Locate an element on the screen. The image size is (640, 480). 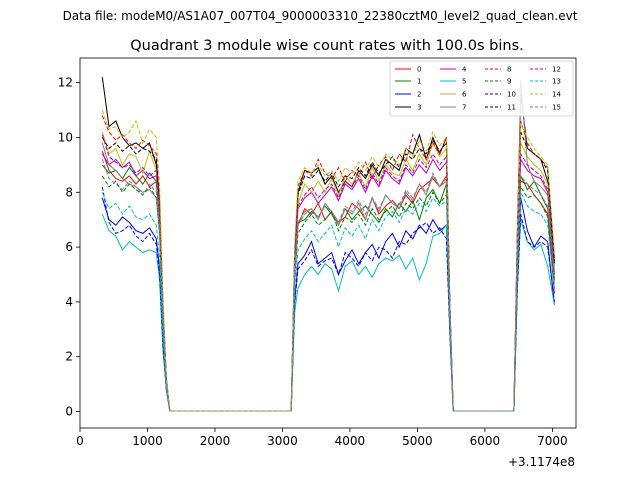
y-tick-label: 10 is located at coordinates (65, 137).